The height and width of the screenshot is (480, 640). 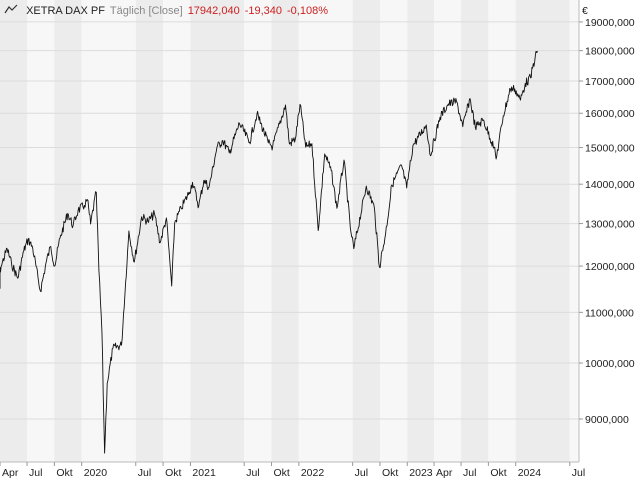 I want to click on y-tick-label: 17000,000, so click(x=610, y=82).